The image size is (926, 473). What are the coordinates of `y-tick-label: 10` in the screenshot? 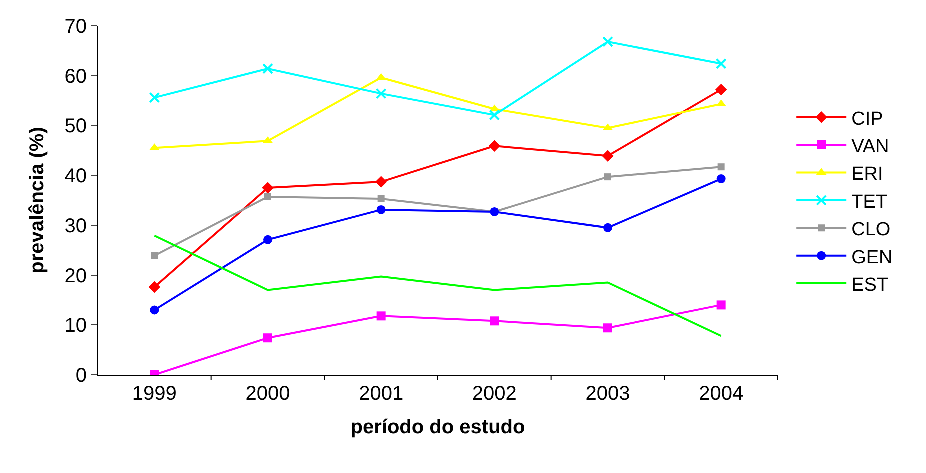 It's located at (75, 326).